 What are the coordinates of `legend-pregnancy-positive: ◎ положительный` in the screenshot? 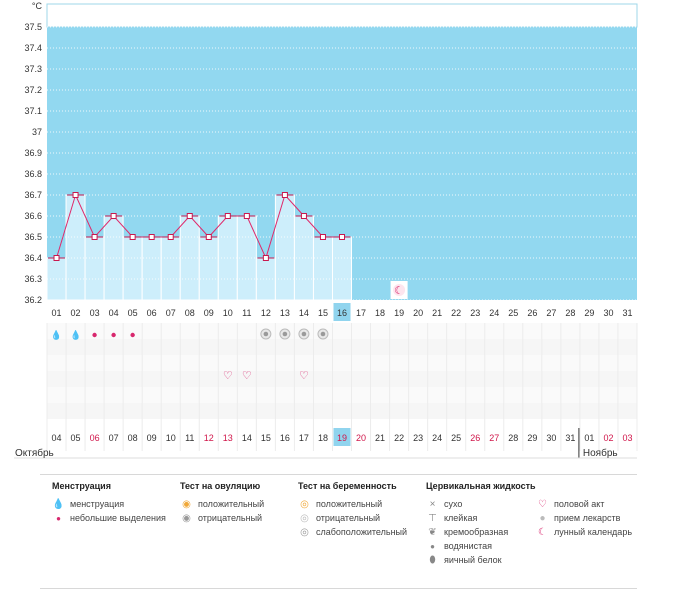 It's located at (352, 504).